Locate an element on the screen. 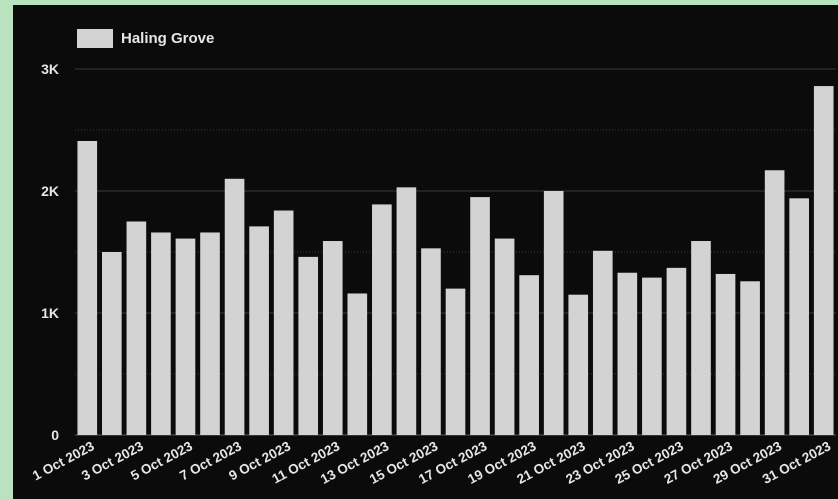 The image size is (838, 499). y-tick-label: 3K is located at coordinates (50, 69).